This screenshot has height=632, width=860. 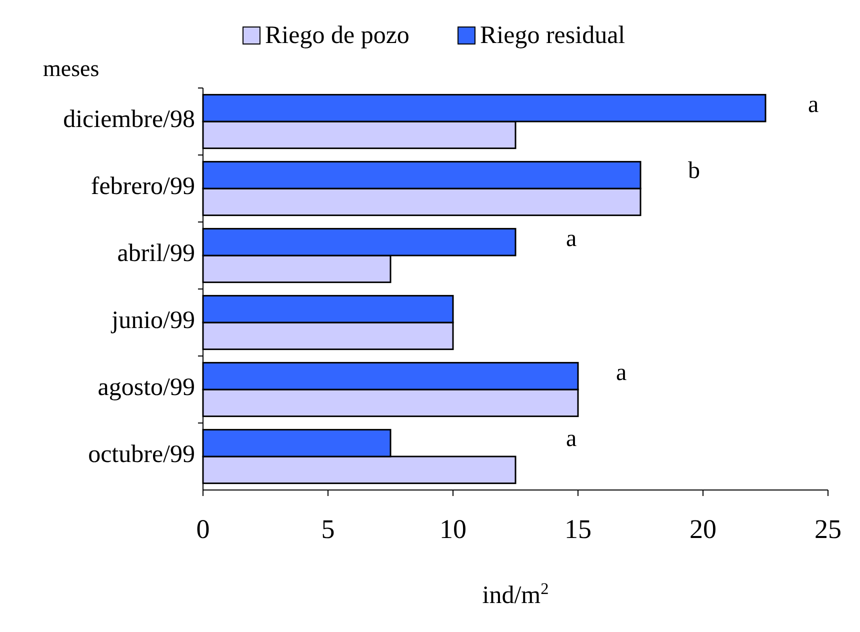 I want to click on y-tick-label: junio/99, so click(x=152, y=320).